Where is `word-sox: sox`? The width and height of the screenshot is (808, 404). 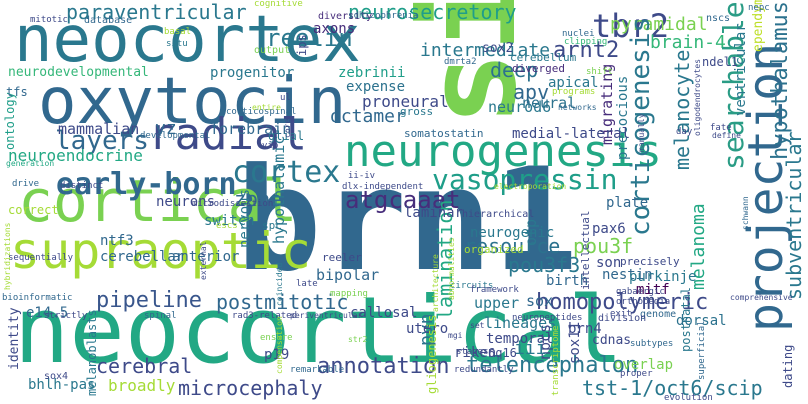
word-sox: sox is located at coordinates (540, 301).